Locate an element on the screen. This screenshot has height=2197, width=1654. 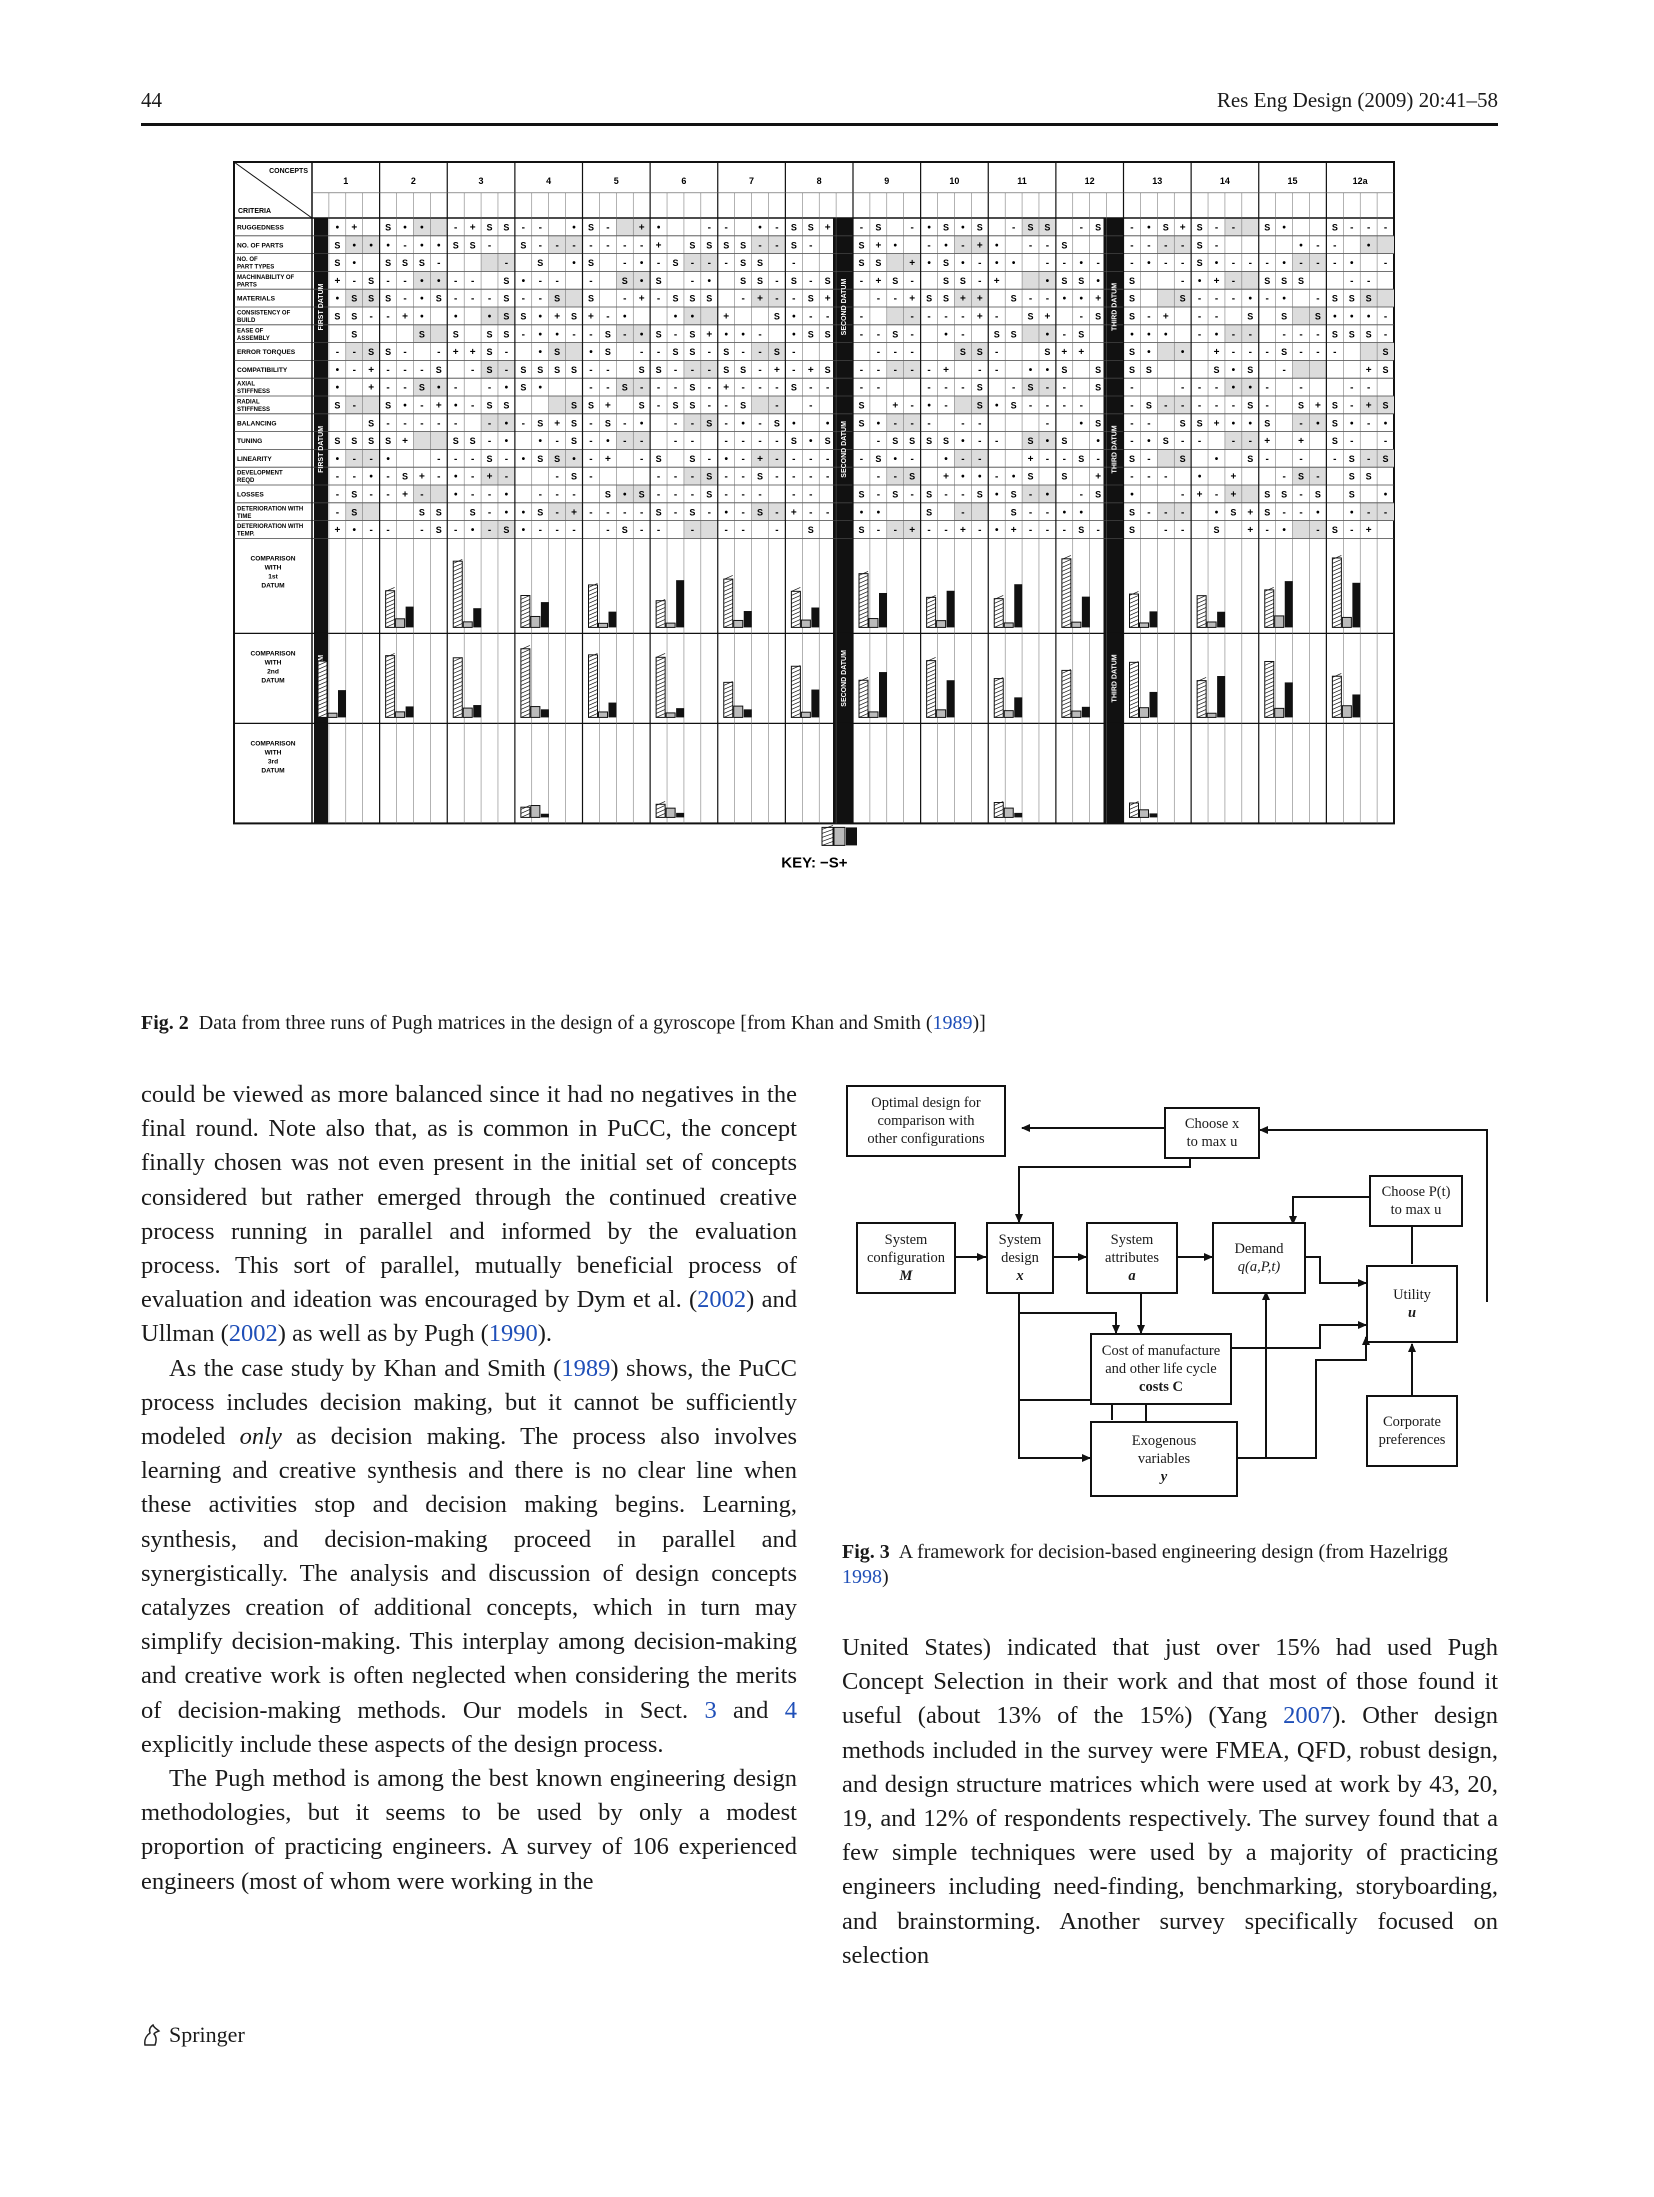
box-text: Utility is located at coordinates (1412, 1295).